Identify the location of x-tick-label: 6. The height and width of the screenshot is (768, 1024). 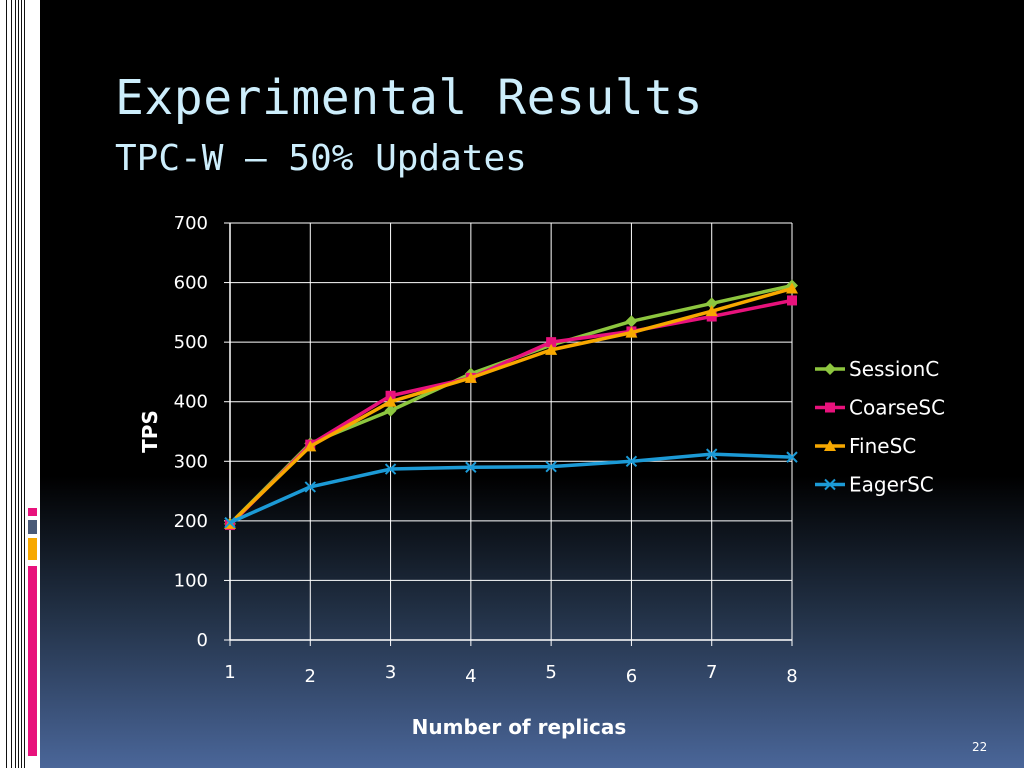
(631, 676).